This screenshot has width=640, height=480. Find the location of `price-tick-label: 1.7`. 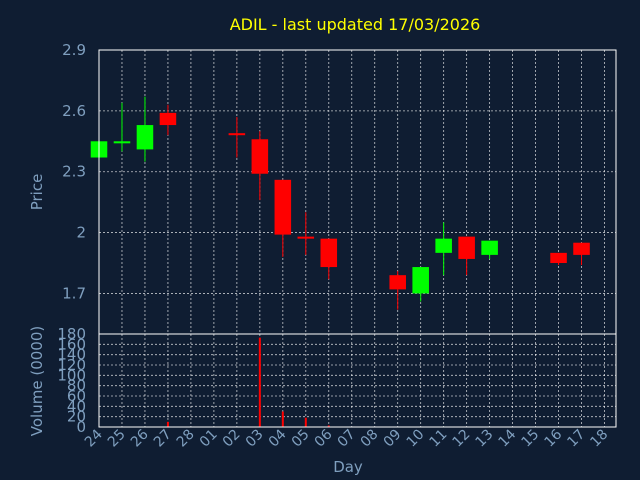

price-tick-label: 1.7 is located at coordinates (74, 293).